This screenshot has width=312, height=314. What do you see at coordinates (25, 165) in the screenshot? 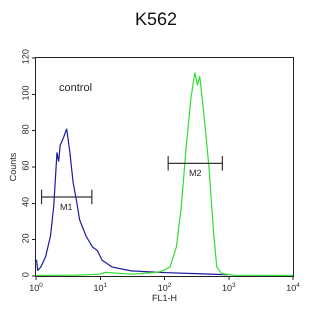
I see `y-tick-label: 60` at bounding box center [25, 165].